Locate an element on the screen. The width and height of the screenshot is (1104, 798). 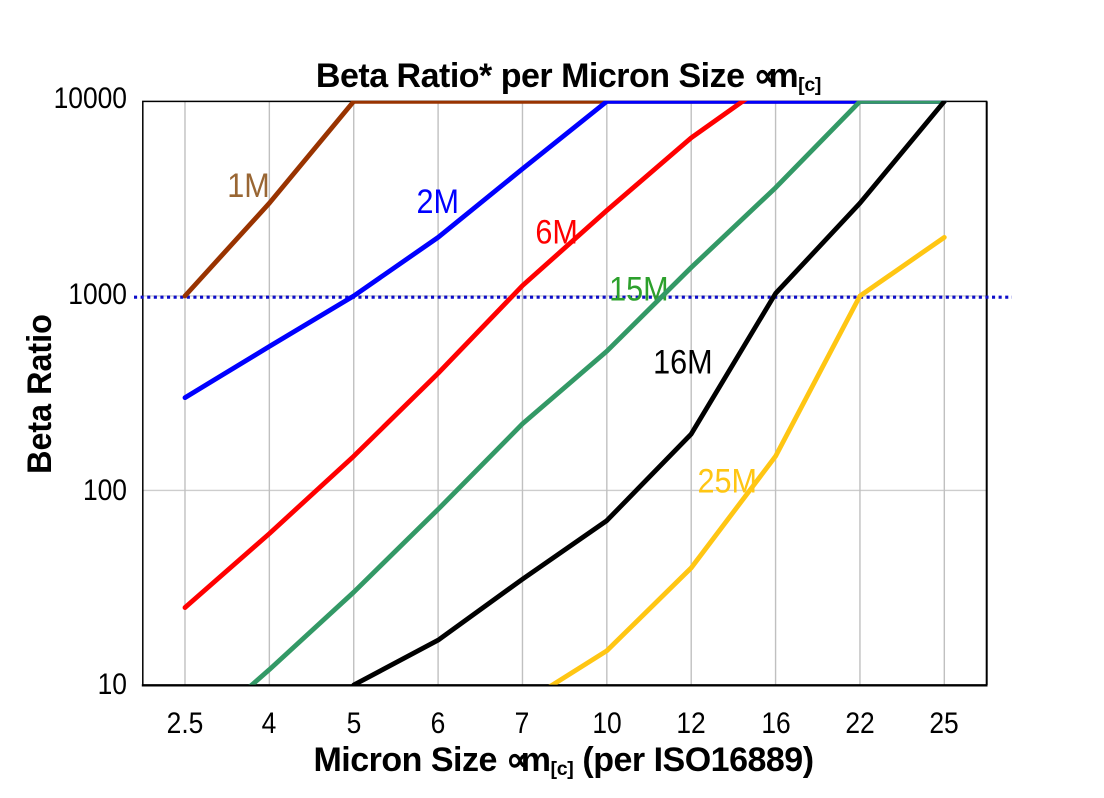
chart-title: Beta Ratio* per Micron Size ∝m[c] is located at coordinates (568, 77).